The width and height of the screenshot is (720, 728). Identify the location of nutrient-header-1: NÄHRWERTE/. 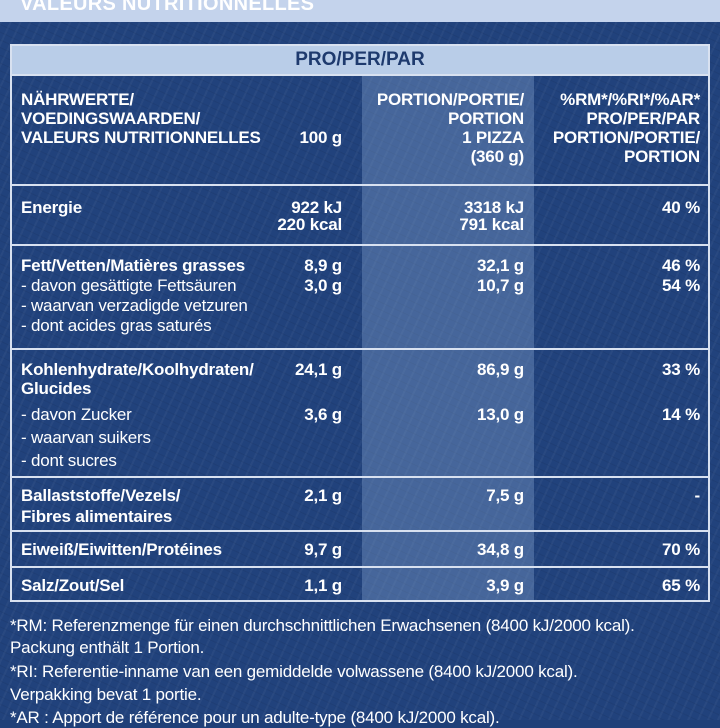
(77, 99).